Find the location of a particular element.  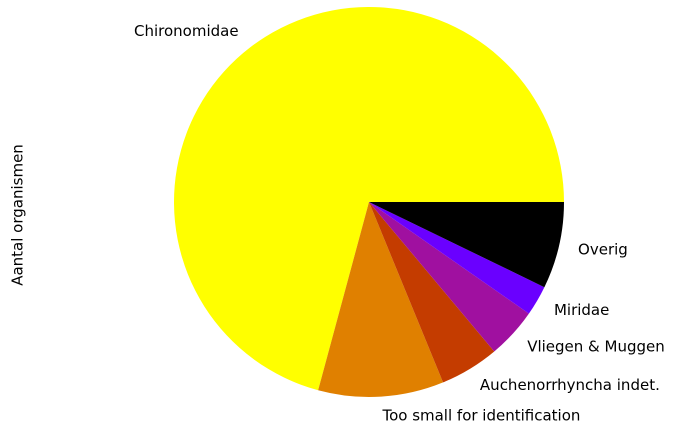

slice-label: Vliegen & Muggen is located at coordinates (596, 346).